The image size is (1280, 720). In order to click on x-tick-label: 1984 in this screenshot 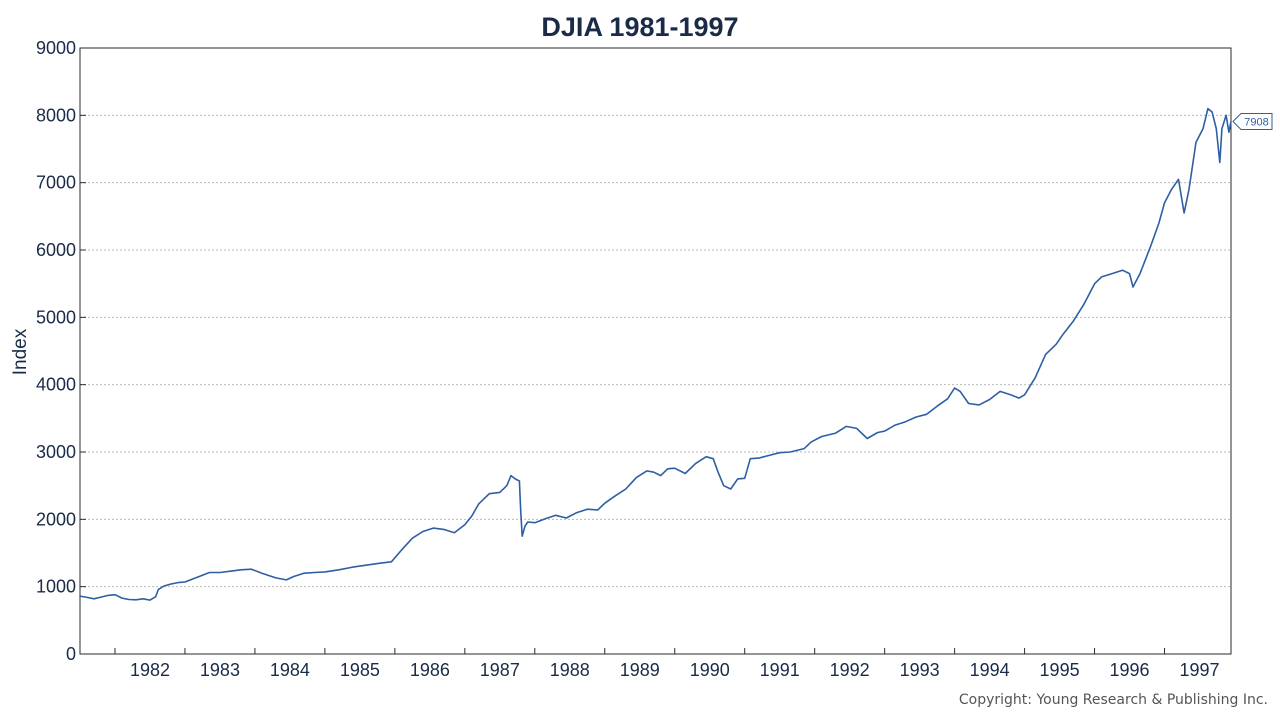, I will do `click(290, 670)`.